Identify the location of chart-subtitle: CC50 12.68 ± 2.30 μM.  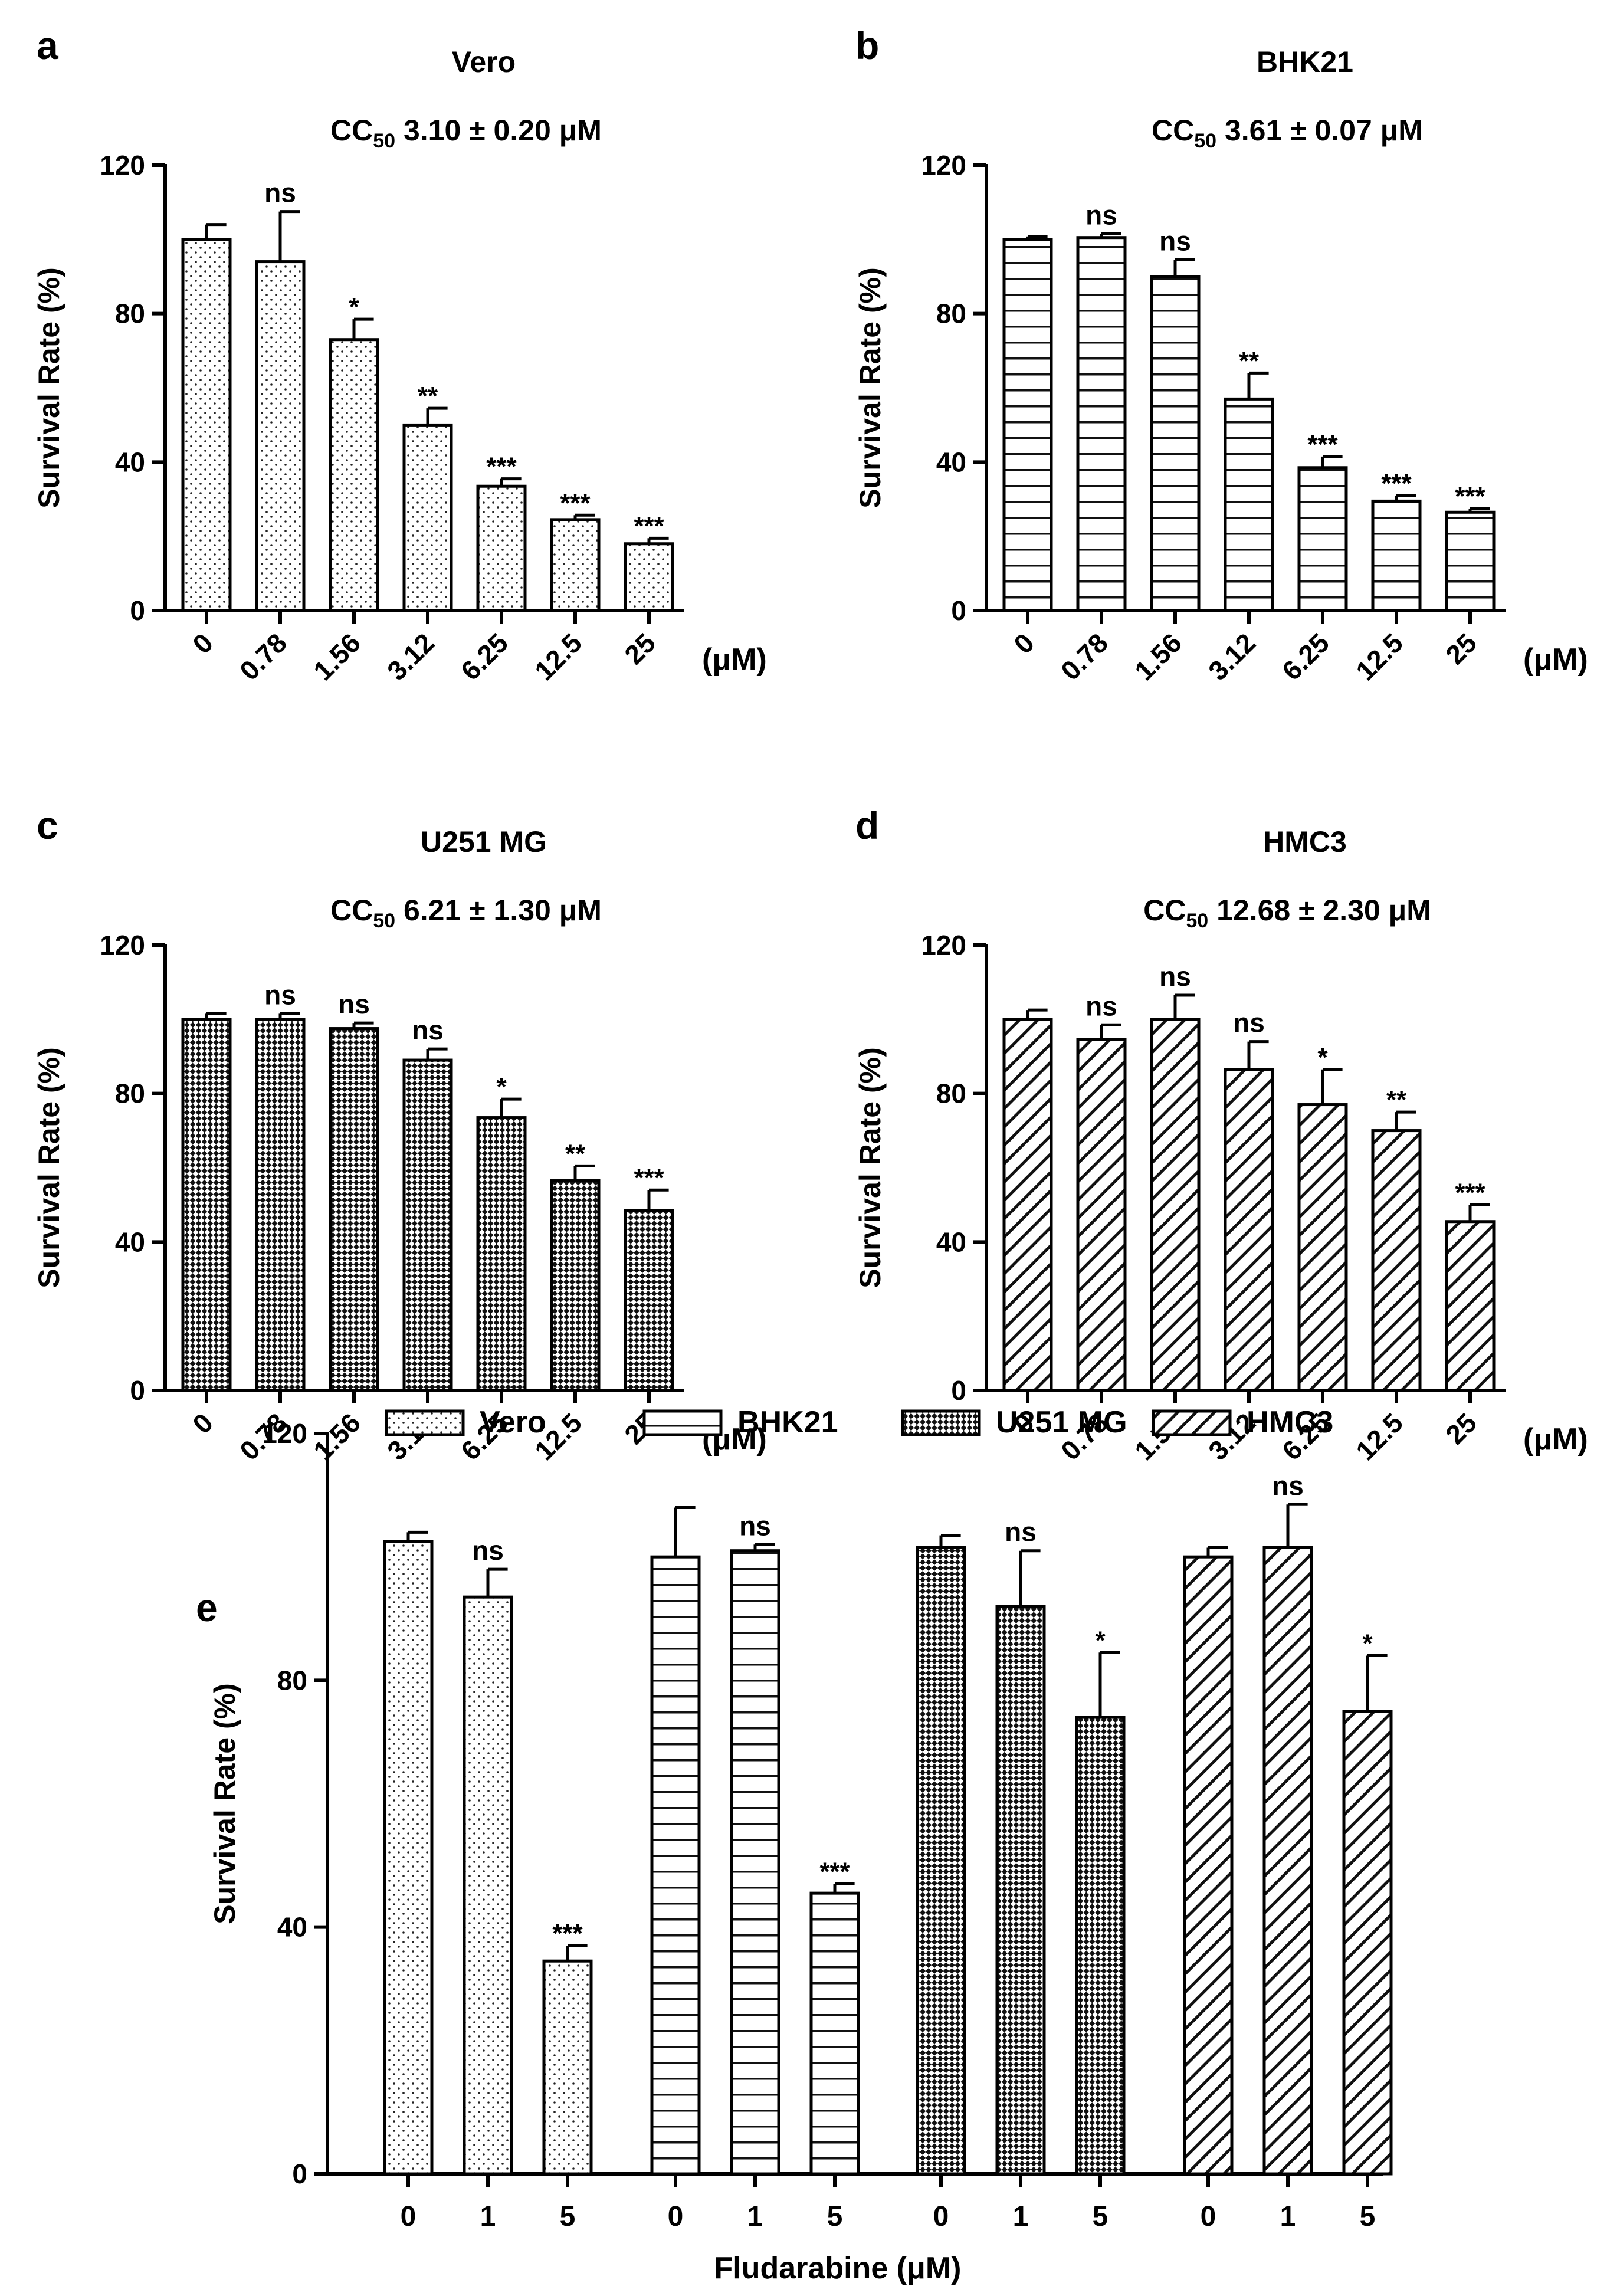
(1287, 913).